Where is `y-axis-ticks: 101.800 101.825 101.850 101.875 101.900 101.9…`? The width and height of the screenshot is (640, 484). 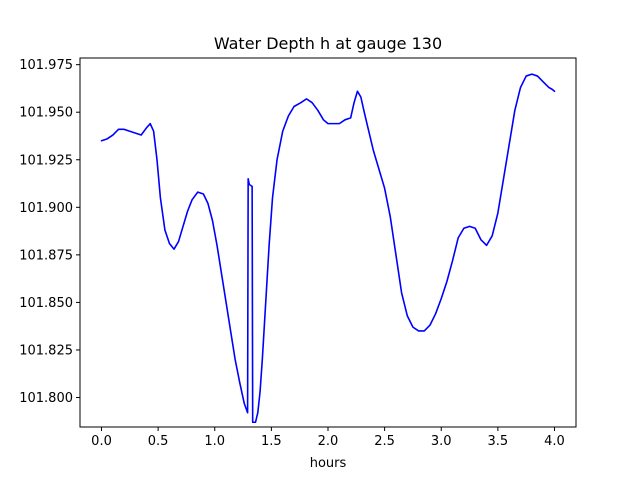
y-axis-ticks: 101.800 101.825 101.850 101.875 101.900 101.9… is located at coordinates (49, 232).